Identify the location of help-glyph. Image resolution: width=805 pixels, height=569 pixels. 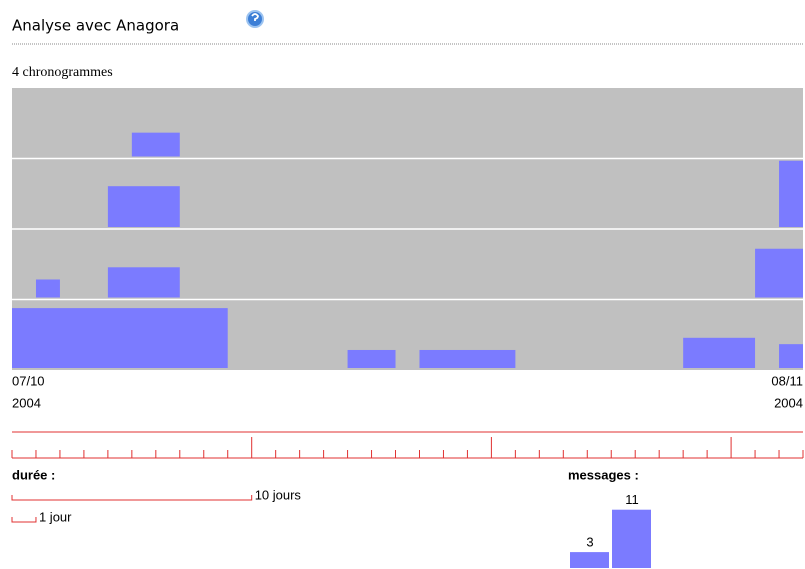
(255, 17).